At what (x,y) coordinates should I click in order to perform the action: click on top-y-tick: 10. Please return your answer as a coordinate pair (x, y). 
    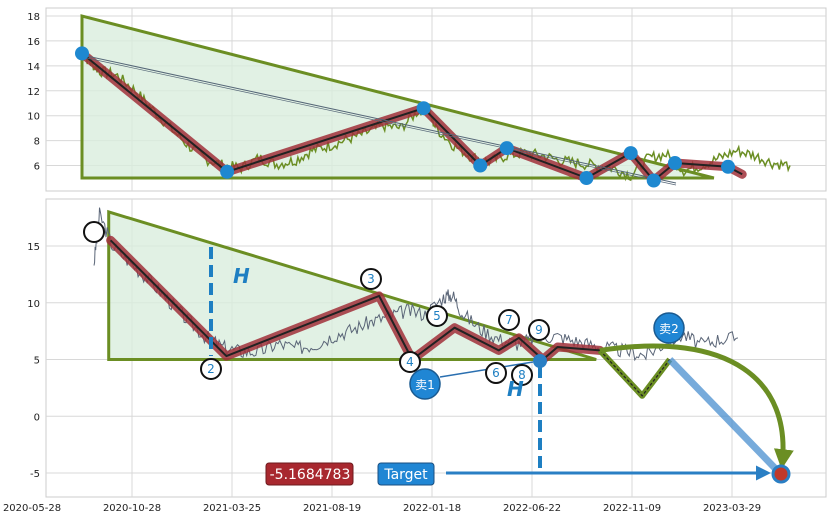
    Looking at the image, I should click on (33, 117).